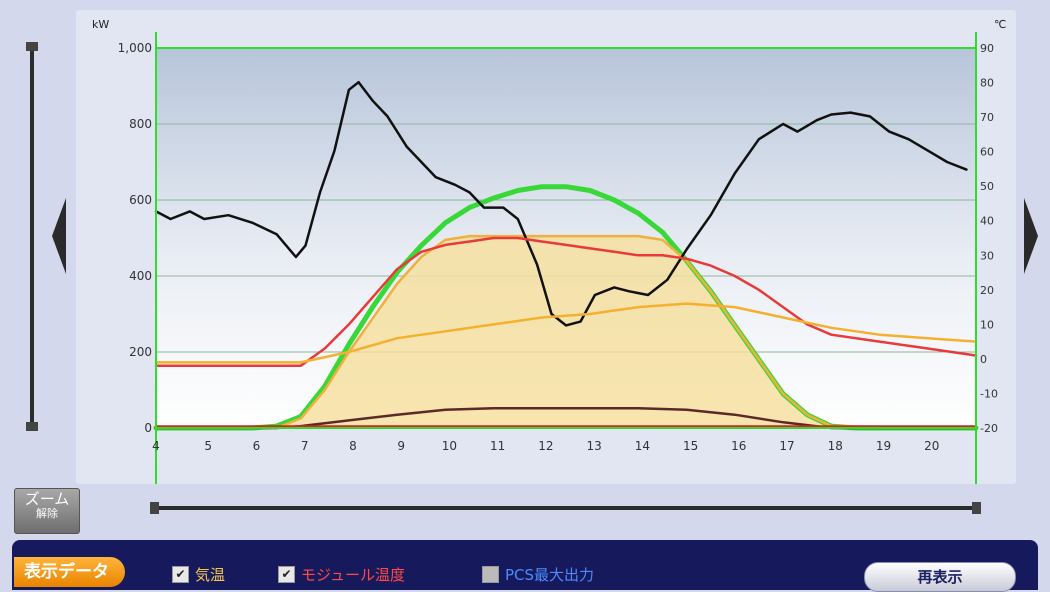  What do you see at coordinates (353, 446) in the screenshot?
I see `x-tick-label: 8` at bounding box center [353, 446].